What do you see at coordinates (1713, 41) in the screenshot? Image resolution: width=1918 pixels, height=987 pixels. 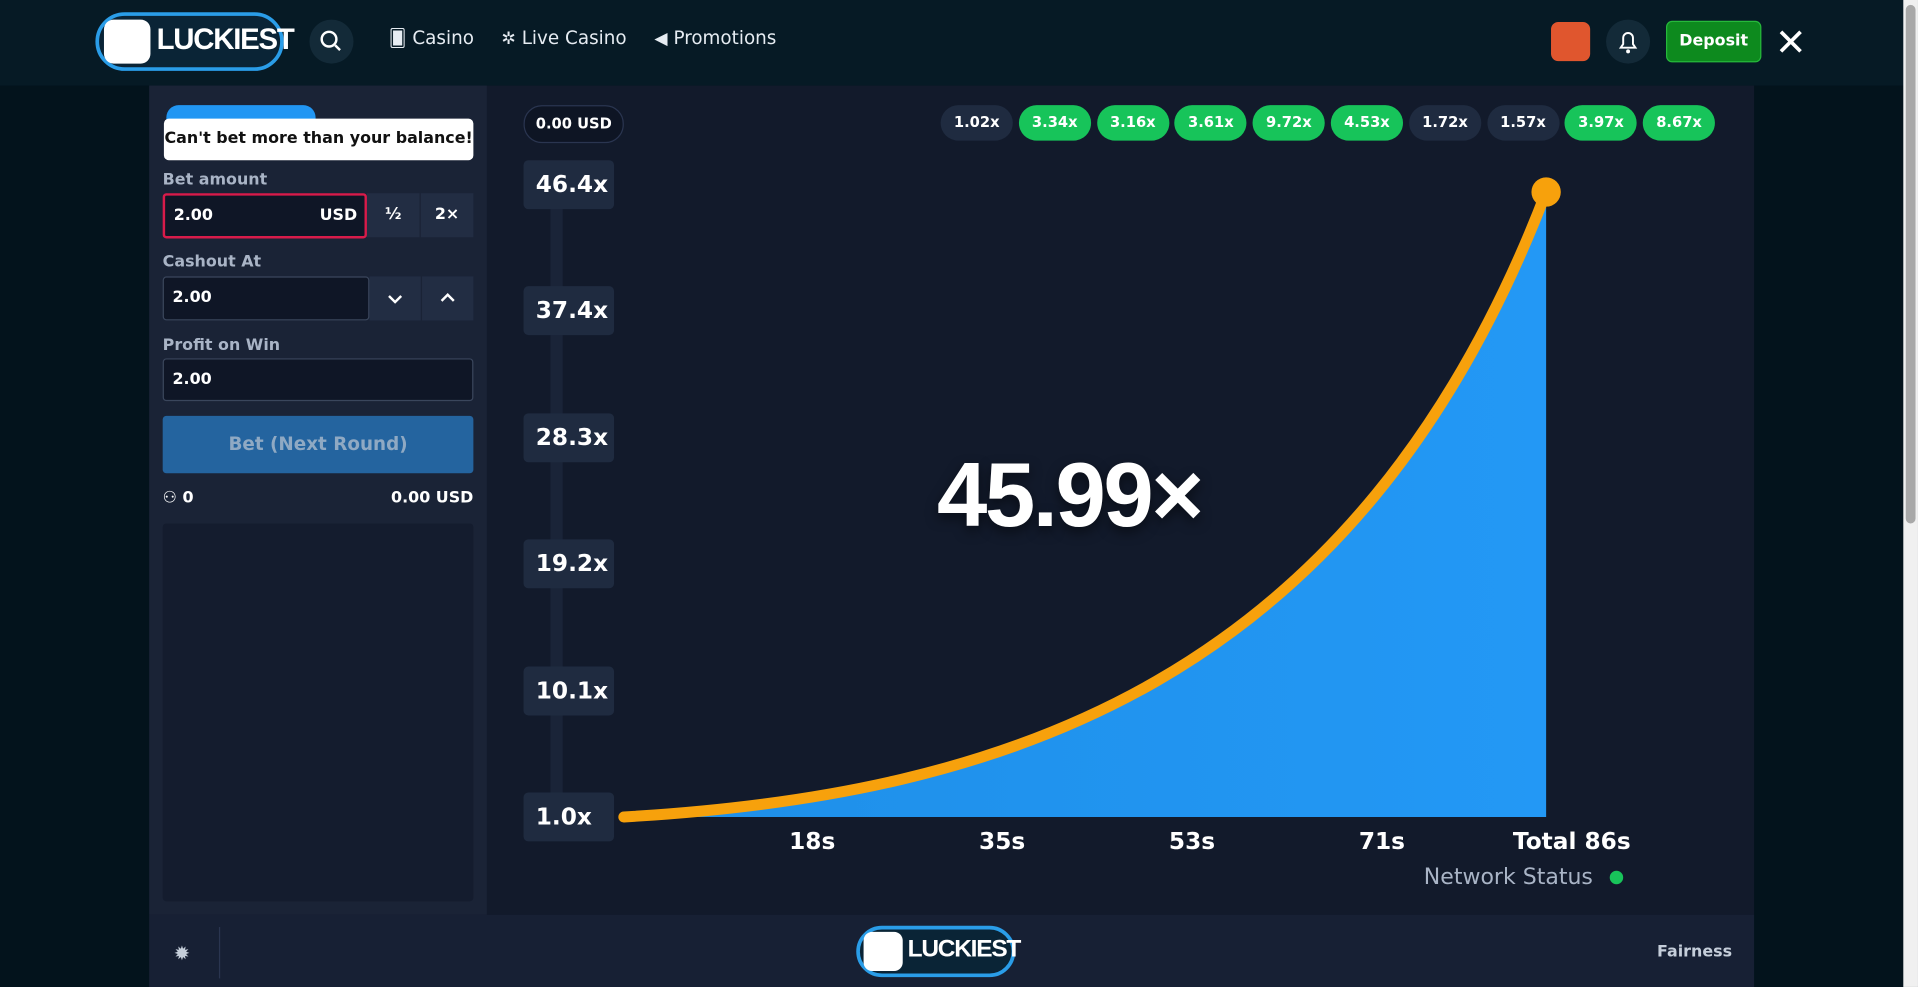 I see `deposit-button: Deposit` at bounding box center [1713, 41].